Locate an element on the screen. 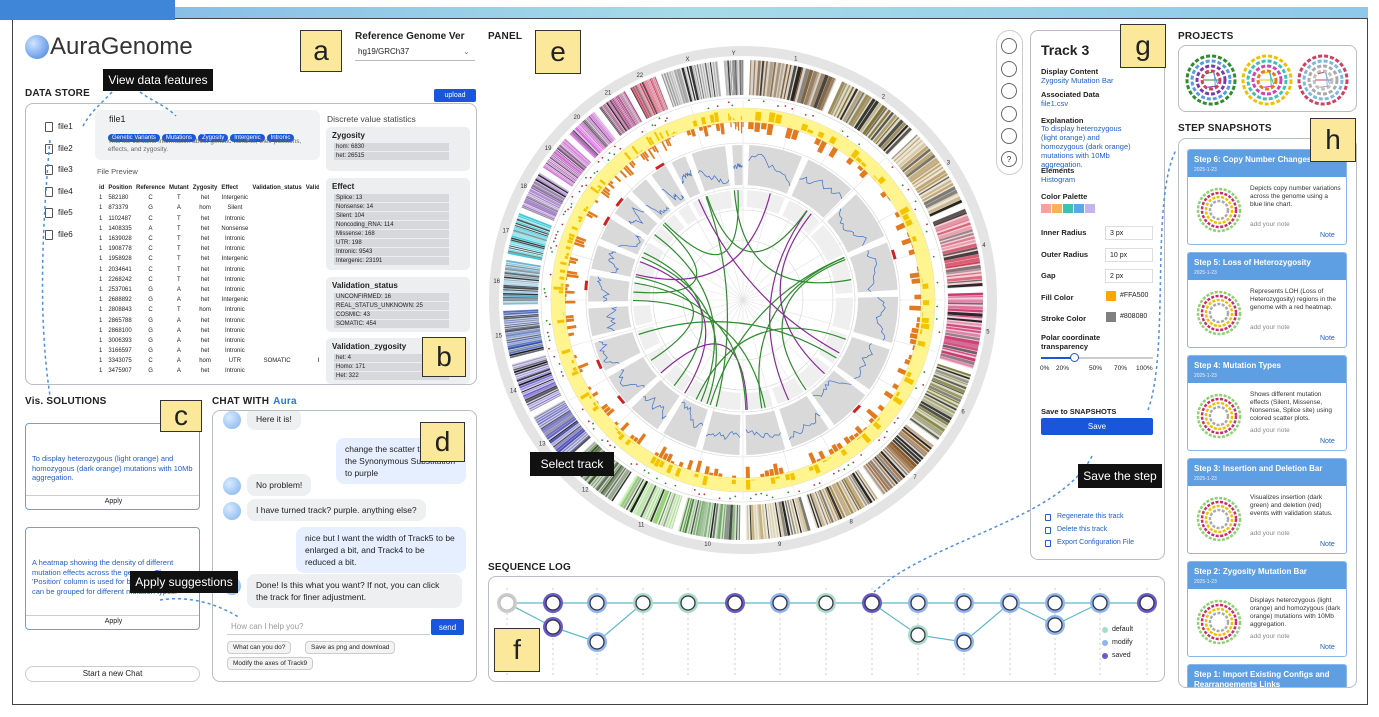 The image size is (1379, 717). suggestion-chip: Save as png and download is located at coordinates (350, 647).